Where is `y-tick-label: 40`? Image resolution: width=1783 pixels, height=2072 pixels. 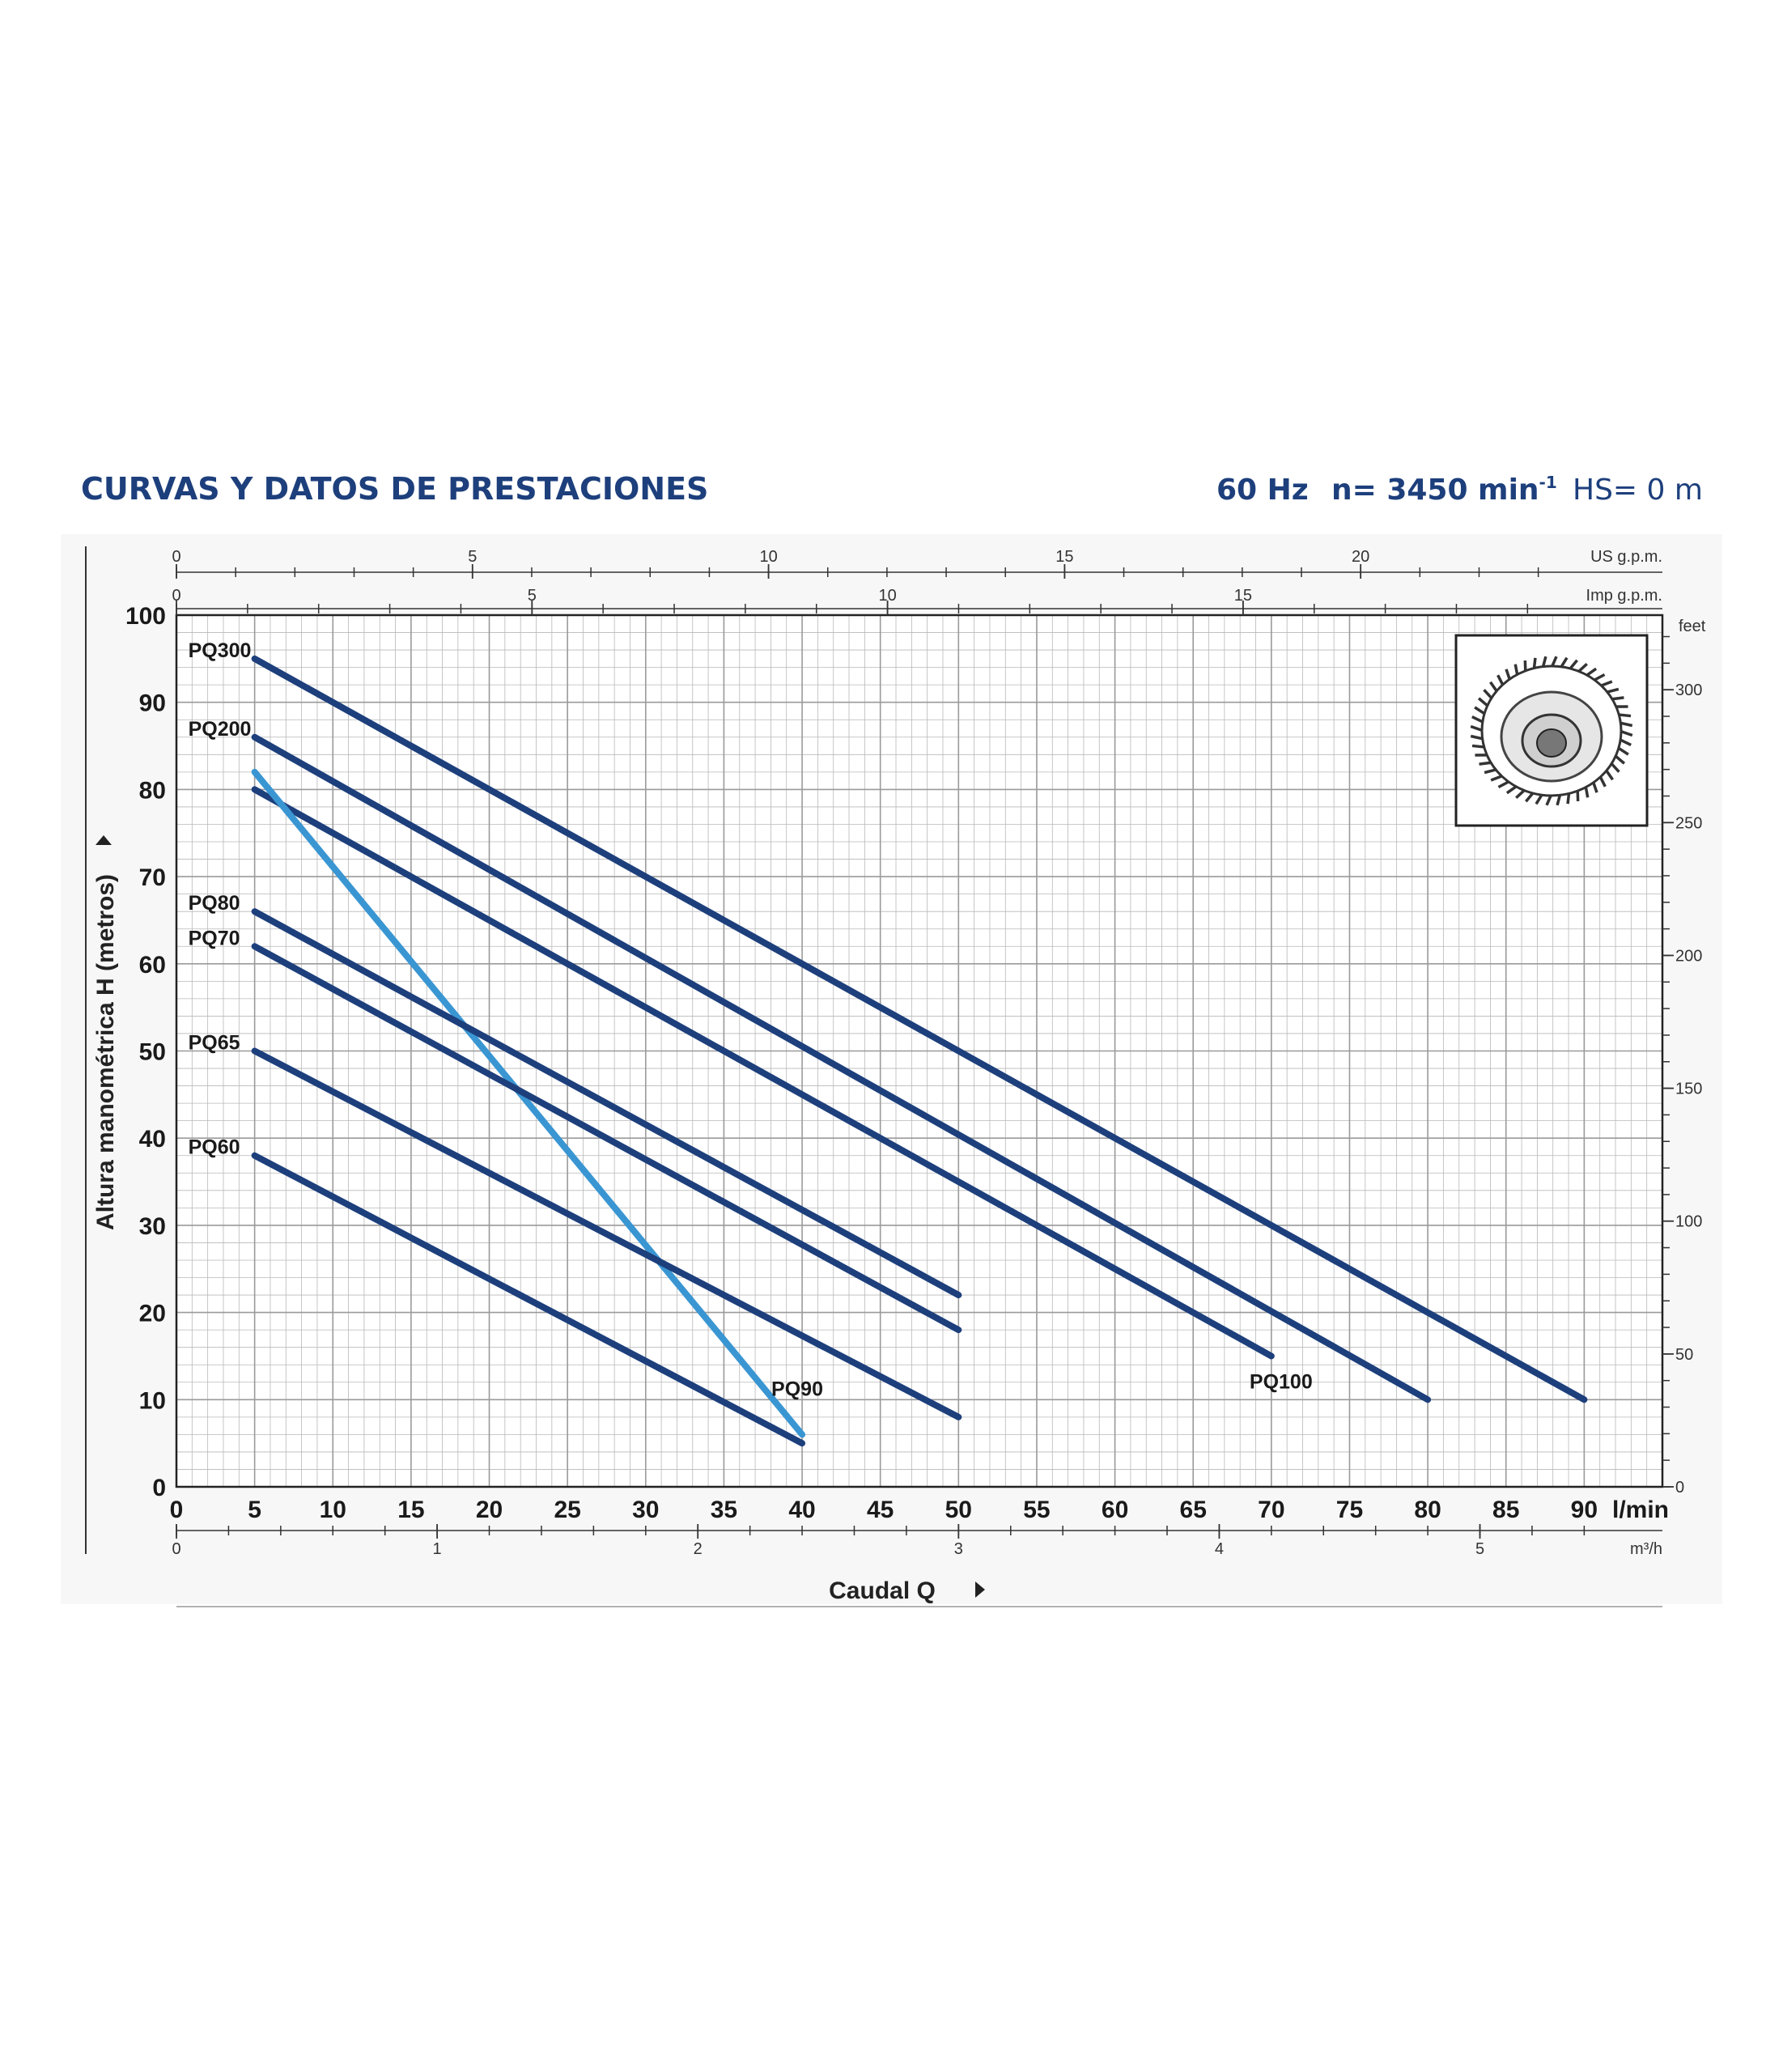 y-tick-label: 40 is located at coordinates (152, 1139).